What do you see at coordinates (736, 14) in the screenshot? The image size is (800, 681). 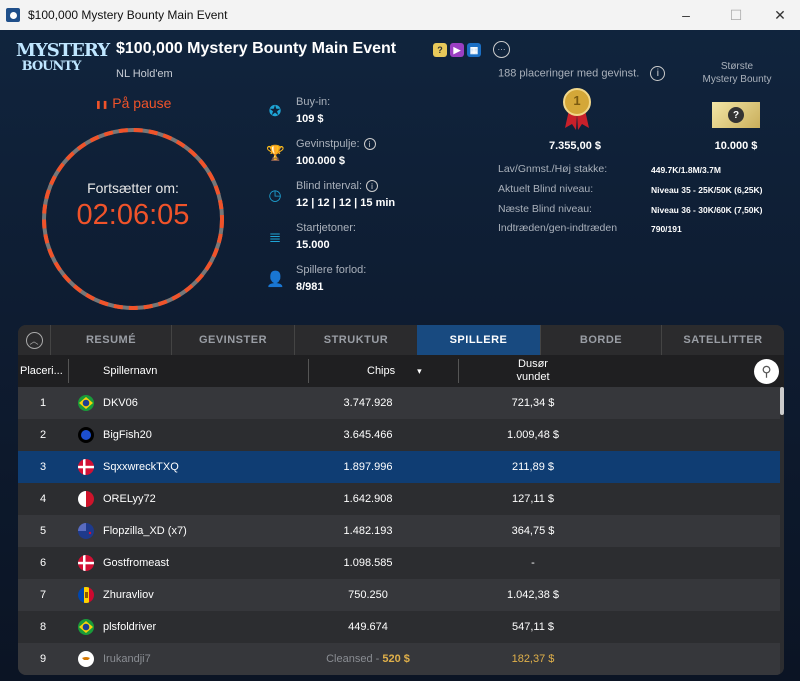 I see `maximize-button: ☐` at bounding box center [736, 14].